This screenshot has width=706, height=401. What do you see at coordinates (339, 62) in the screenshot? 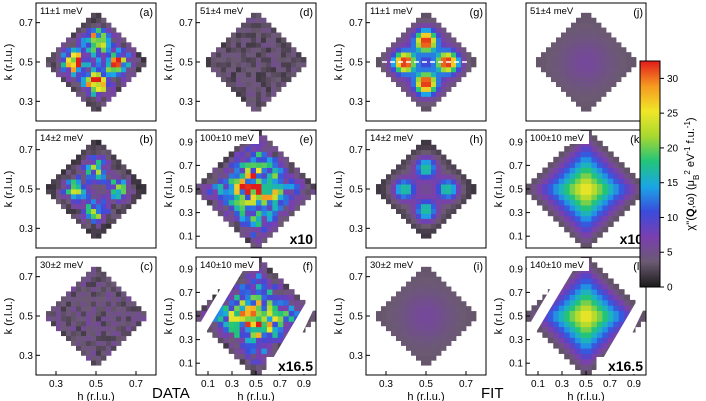
I see `y-axis-label: k (r.l.u.)` at bounding box center [339, 62].